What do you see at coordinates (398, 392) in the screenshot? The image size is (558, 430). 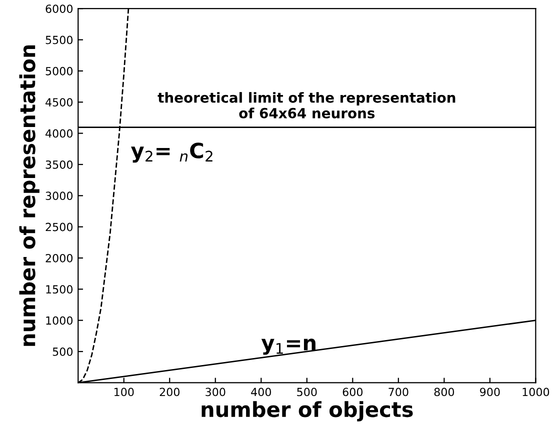 I see `x-tick-label: 700` at bounding box center [398, 392].